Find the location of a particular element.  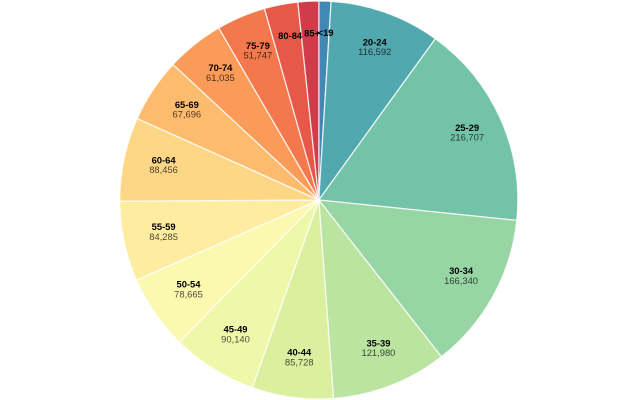

svg-text: 85+ is located at coordinates (312, 32).